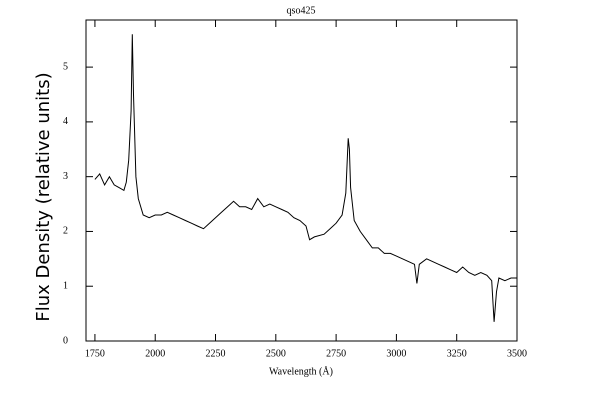 The width and height of the screenshot is (600, 400). Describe the element at coordinates (336, 353) in the screenshot. I see `x-tick-label: 2750` at that location.